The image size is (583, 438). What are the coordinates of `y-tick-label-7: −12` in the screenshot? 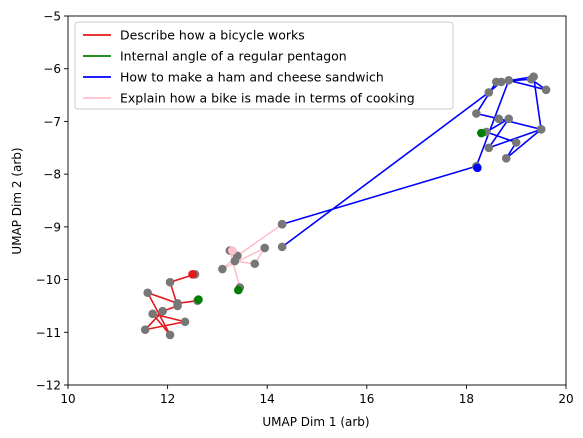 It's located at (48, 386).